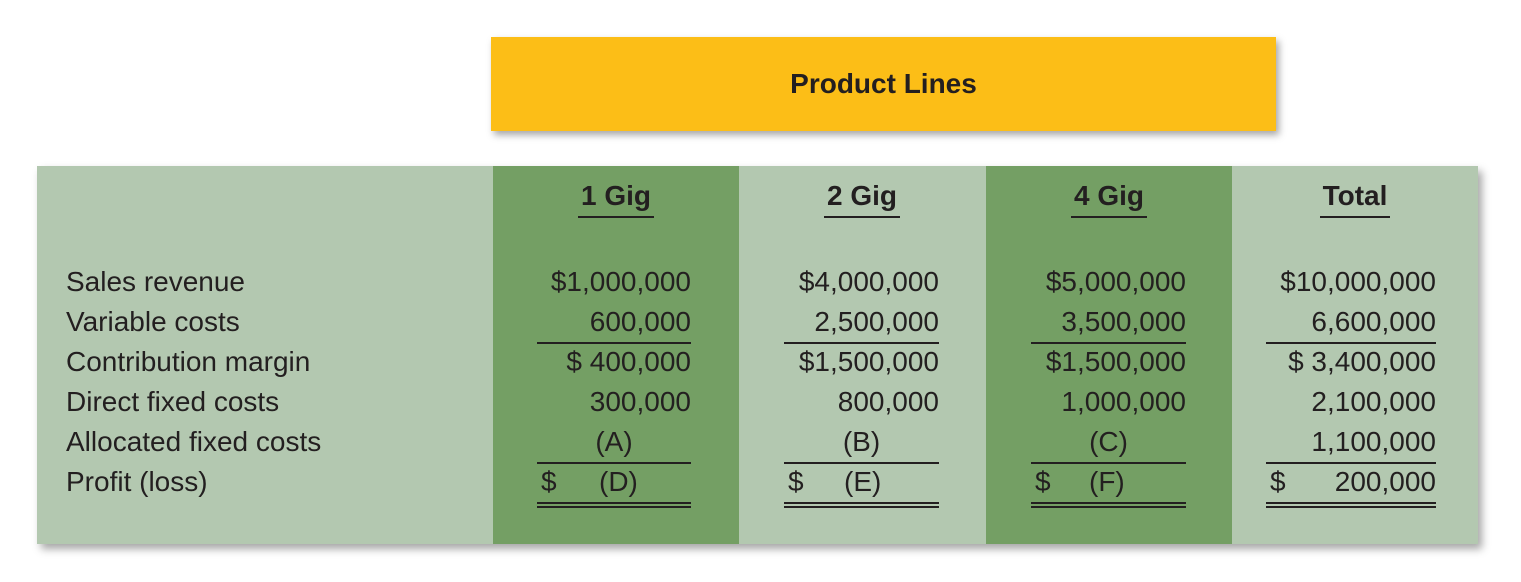  What do you see at coordinates (614, 323) in the screenshot?
I see `cell-1gig-variable-costs: 600,000` at bounding box center [614, 323].